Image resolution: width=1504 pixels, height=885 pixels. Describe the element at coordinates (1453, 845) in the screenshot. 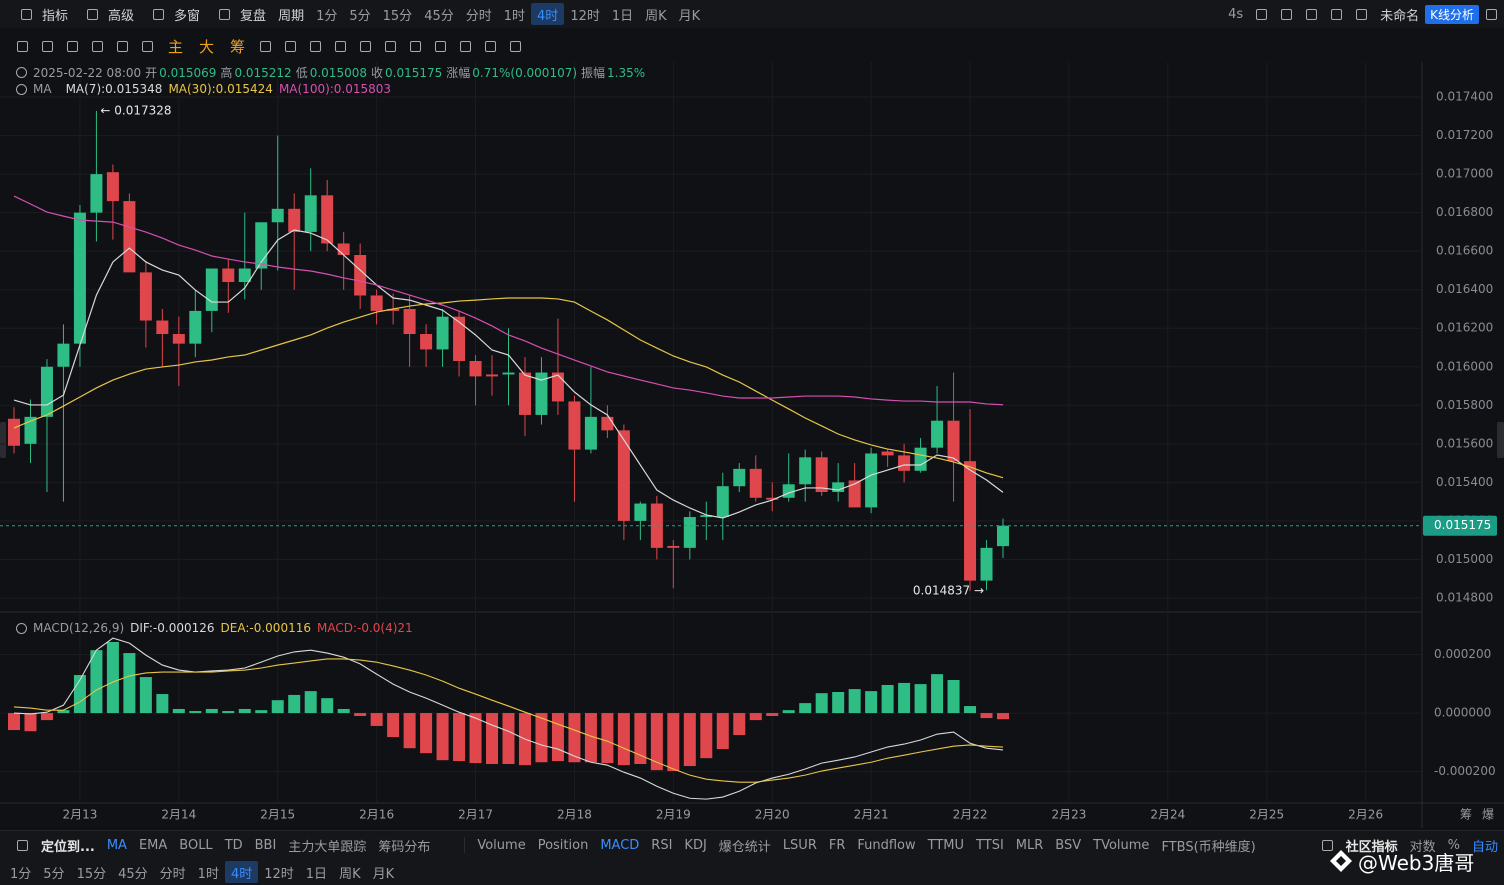

I see `axis-option: %` at that location.